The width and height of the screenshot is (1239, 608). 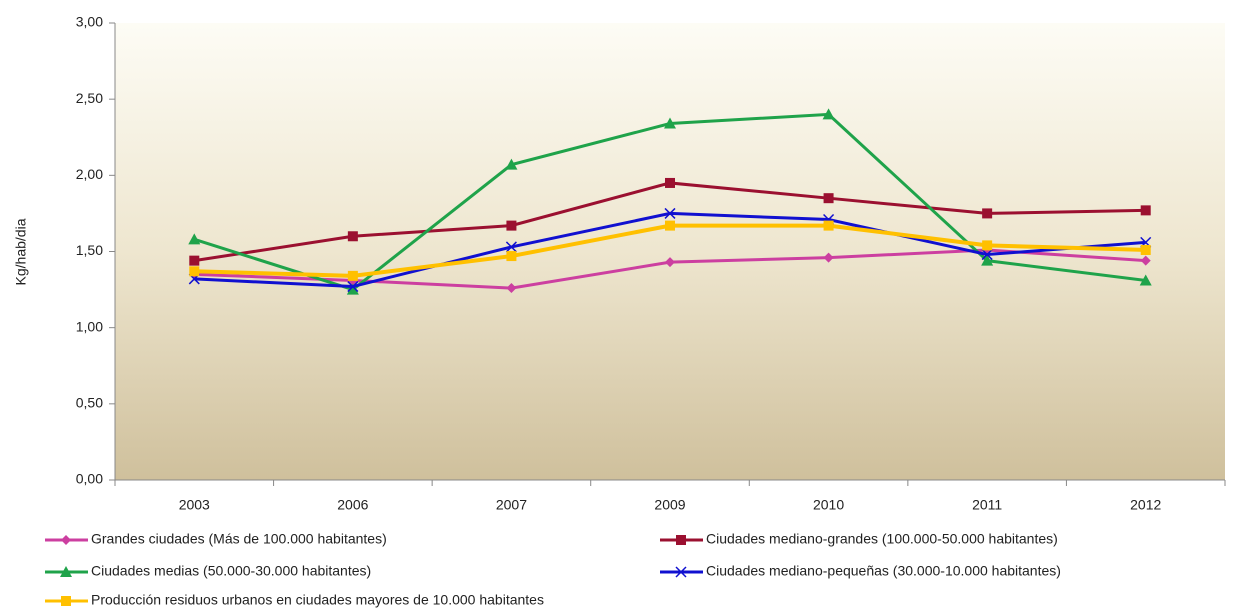 I want to click on x-tick-label: 2011, so click(x=987, y=505).